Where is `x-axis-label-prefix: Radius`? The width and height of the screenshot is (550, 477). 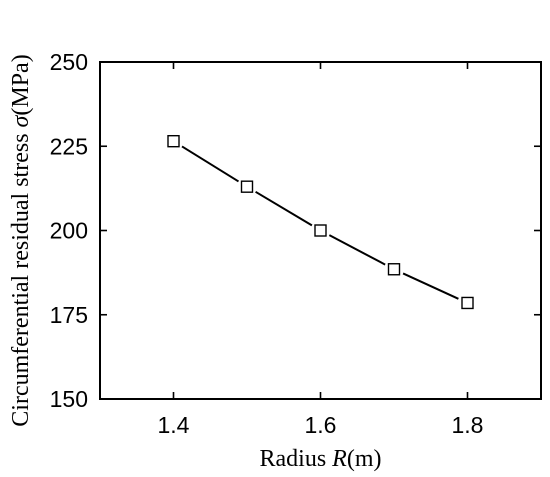 x-axis-label-prefix: Radius is located at coordinates (296, 459).